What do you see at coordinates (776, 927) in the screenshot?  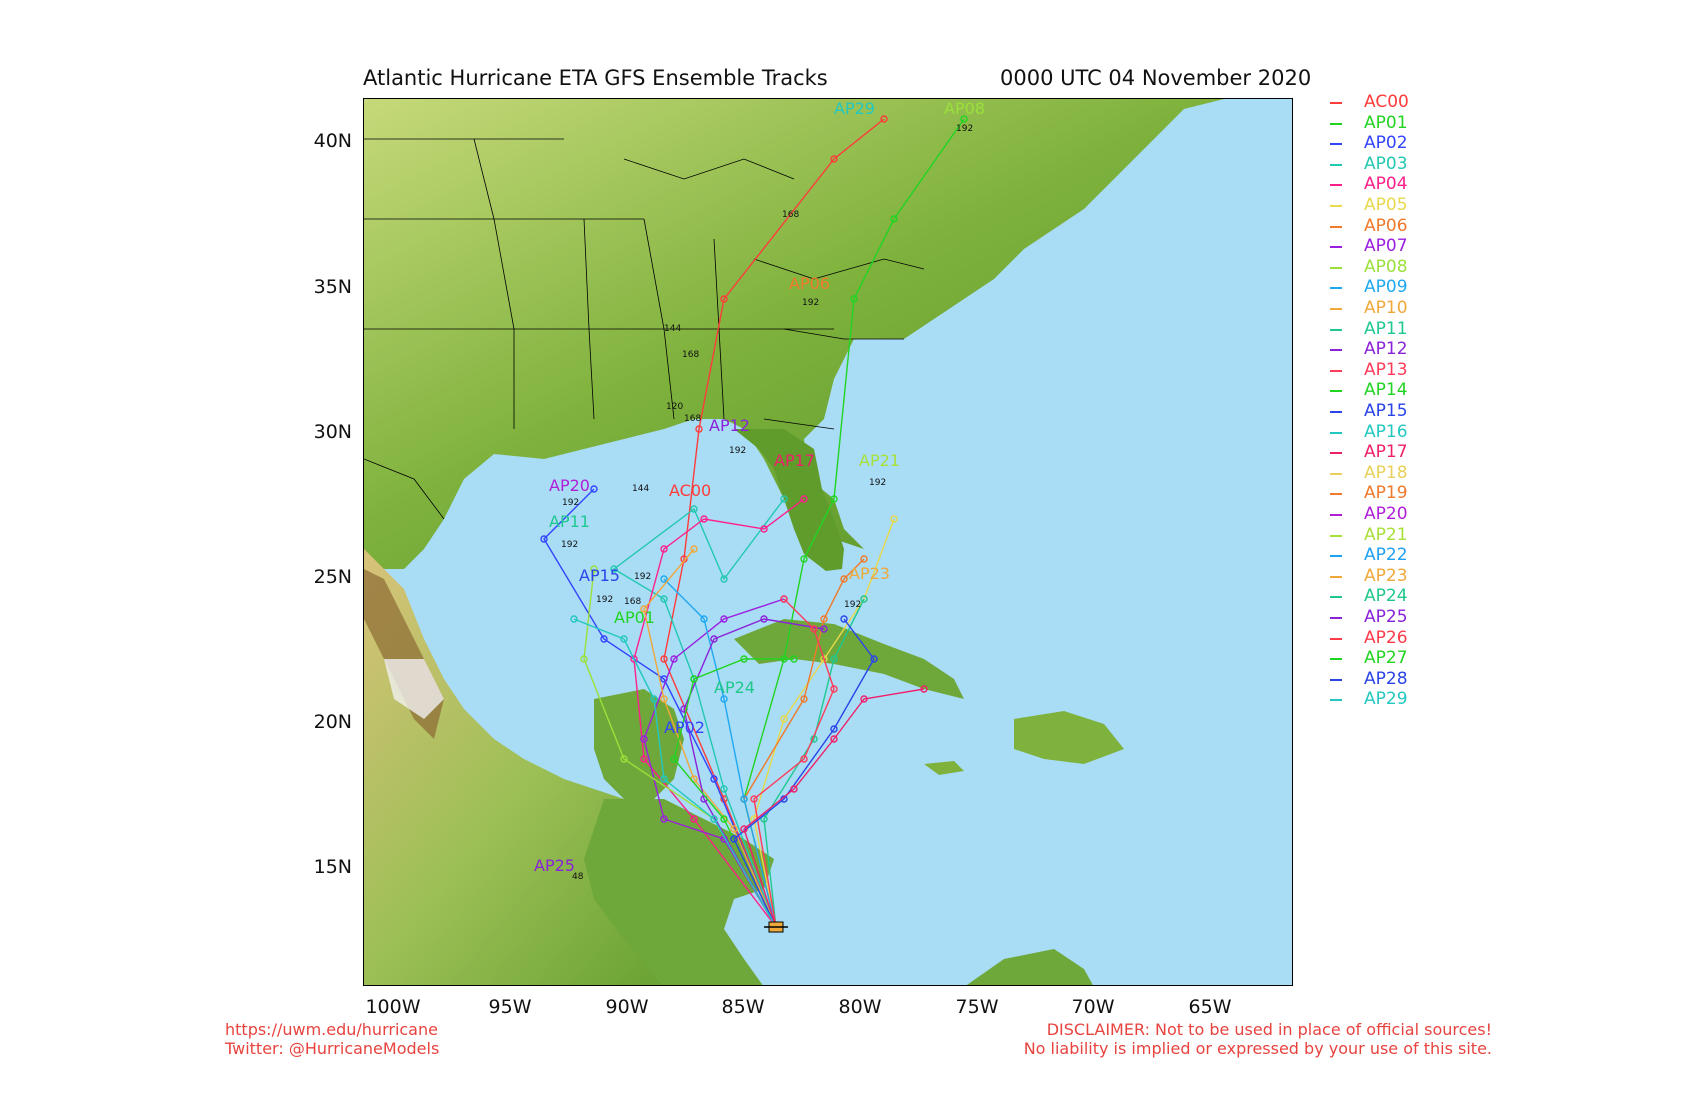 I see `storm-origin-marker` at bounding box center [776, 927].